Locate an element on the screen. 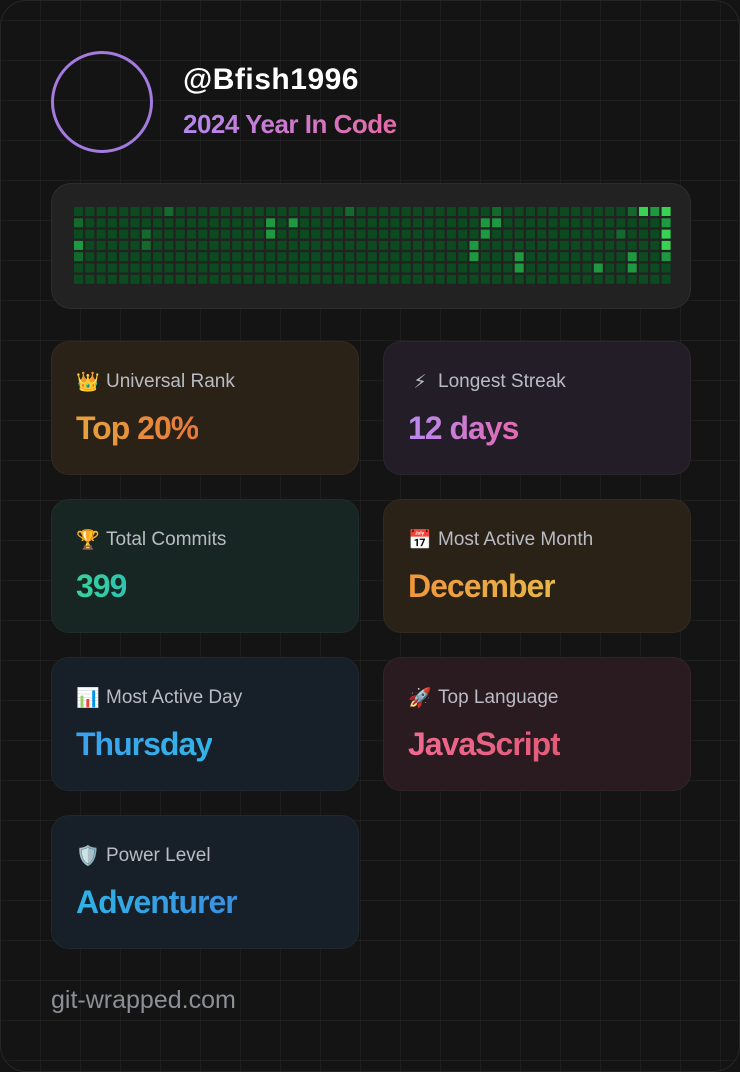 Image resolution: width=740 pixels, height=1072 pixels. contribution-graph is located at coordinates (371, 246).